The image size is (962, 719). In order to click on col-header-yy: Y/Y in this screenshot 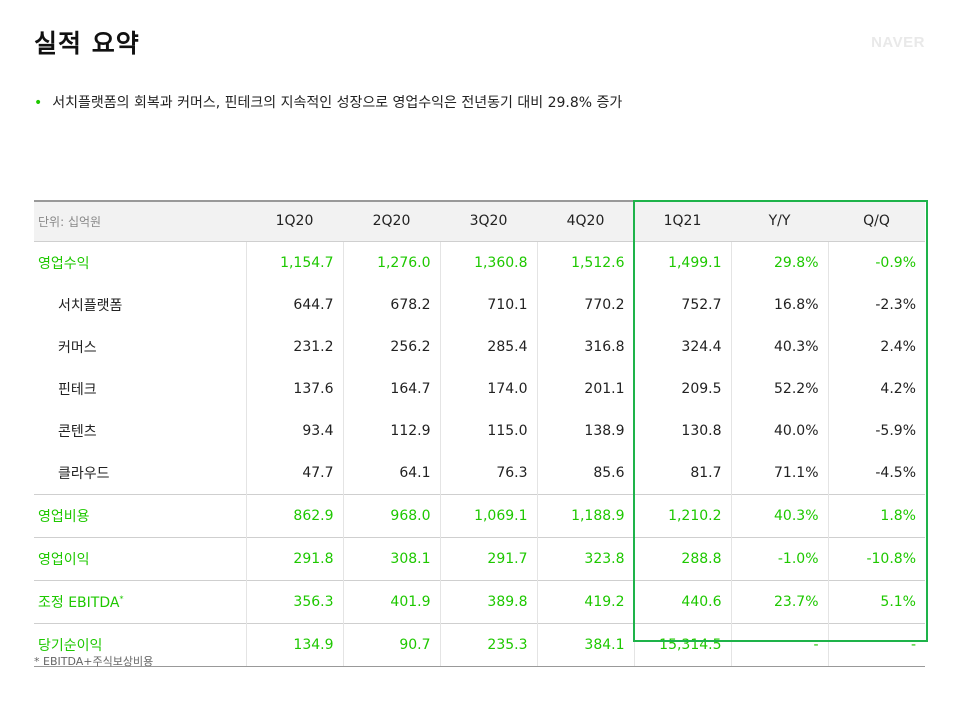, I will do `click(779, 221)`.